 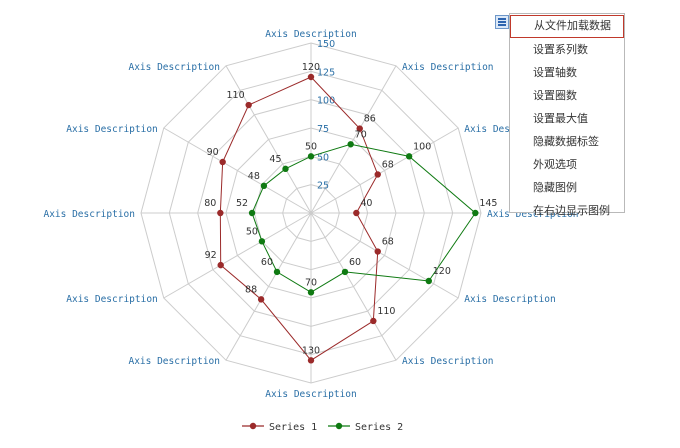 What do you see at coordinates (560, 118) in the screenshot?
I see `menu-item-set-max-value: 设置最大值` at bounding box center [560, 118].